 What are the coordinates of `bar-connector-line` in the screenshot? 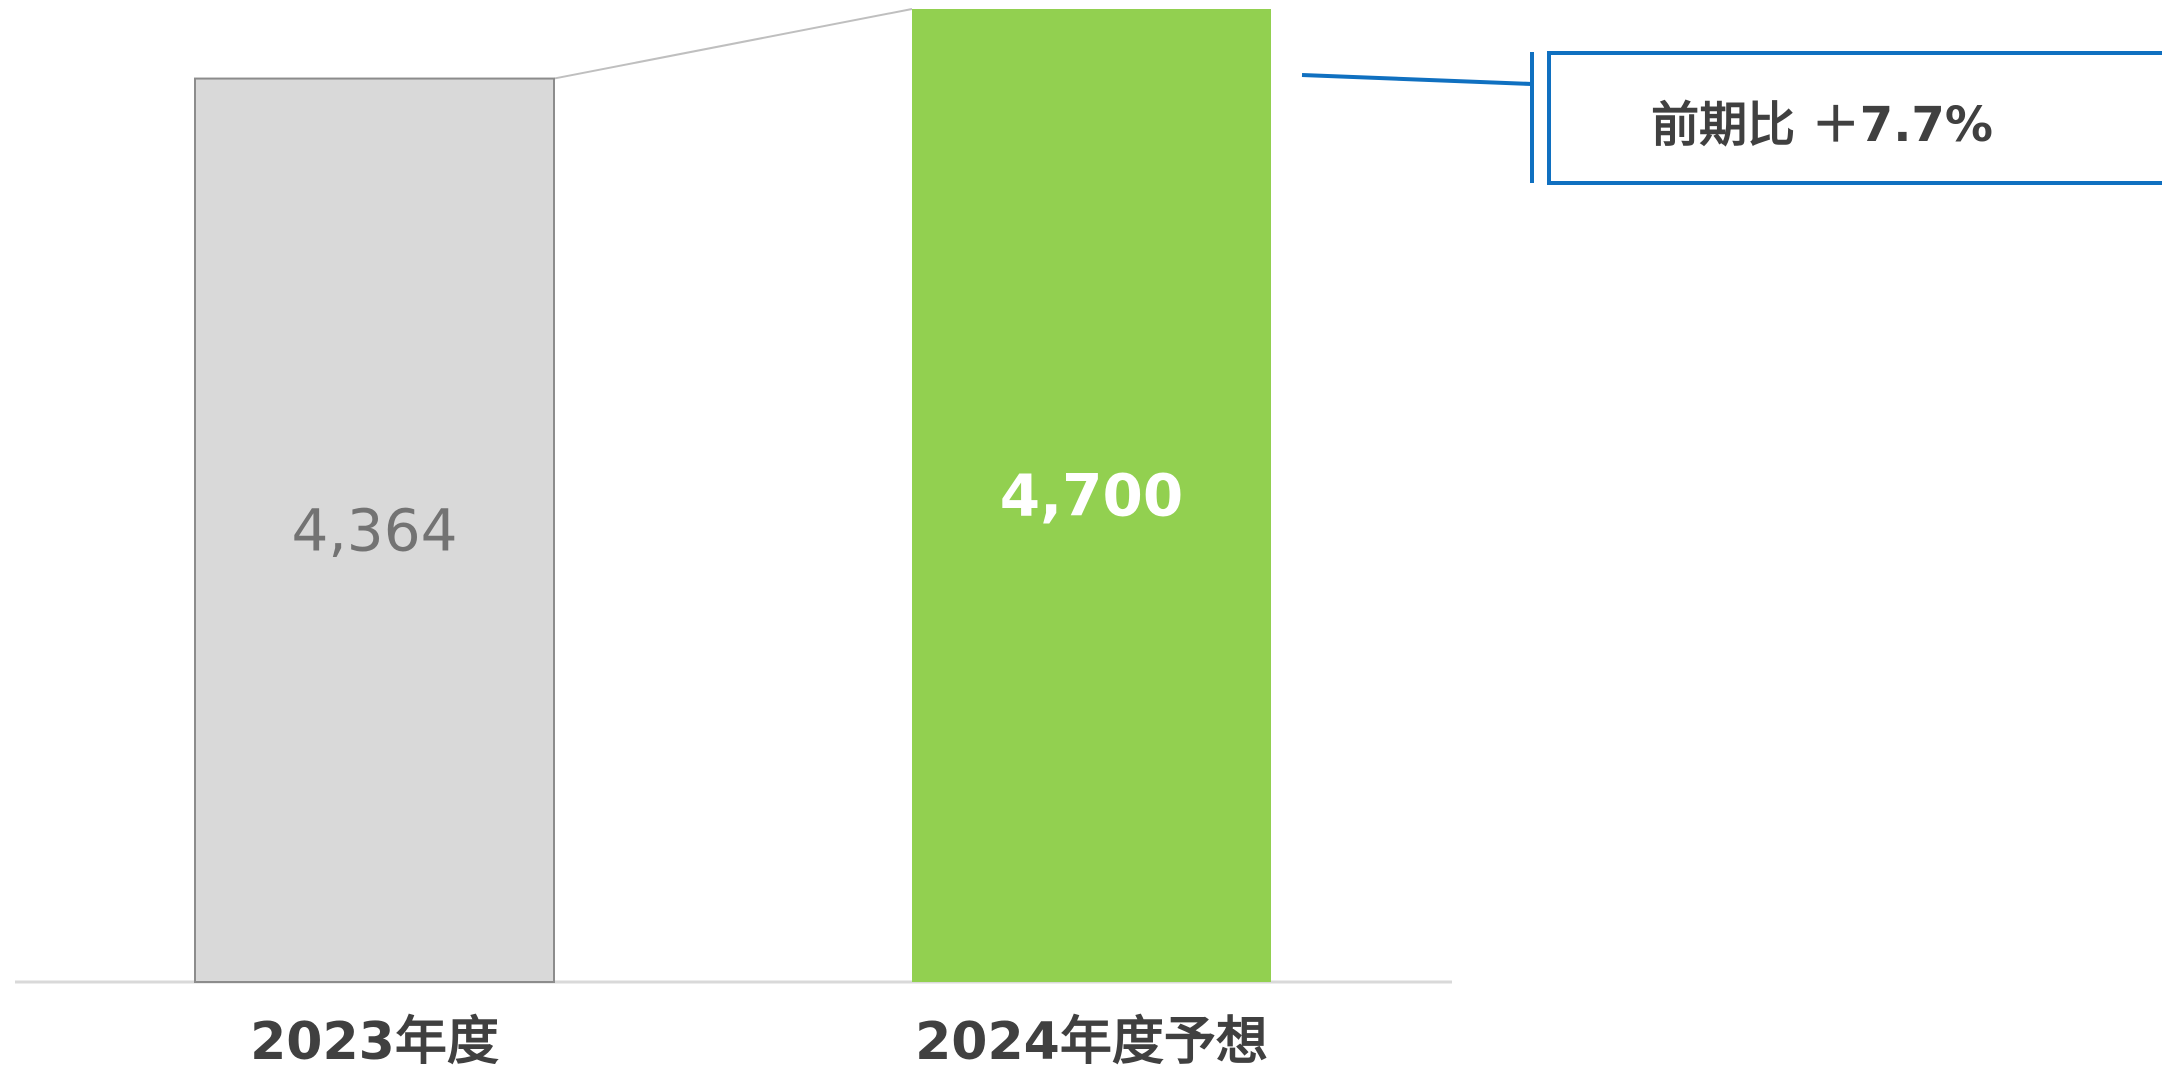 It's located at (733, 44).